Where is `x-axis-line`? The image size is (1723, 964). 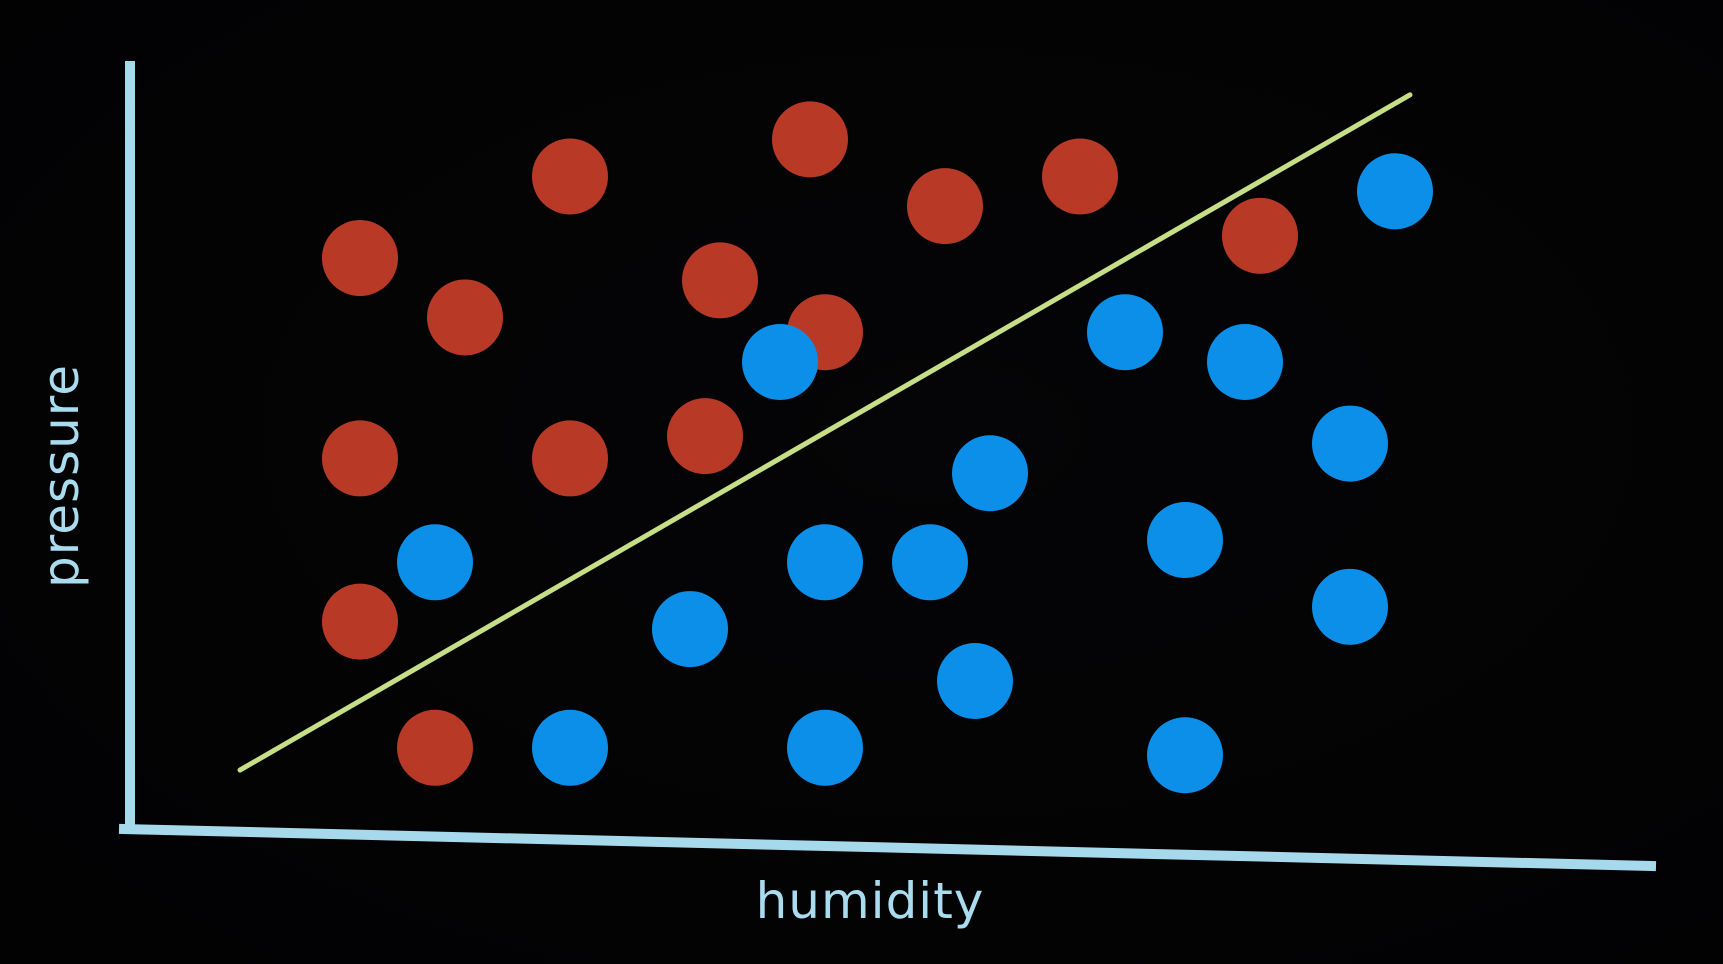 x-axis-line is located at coordinates (887, 847).